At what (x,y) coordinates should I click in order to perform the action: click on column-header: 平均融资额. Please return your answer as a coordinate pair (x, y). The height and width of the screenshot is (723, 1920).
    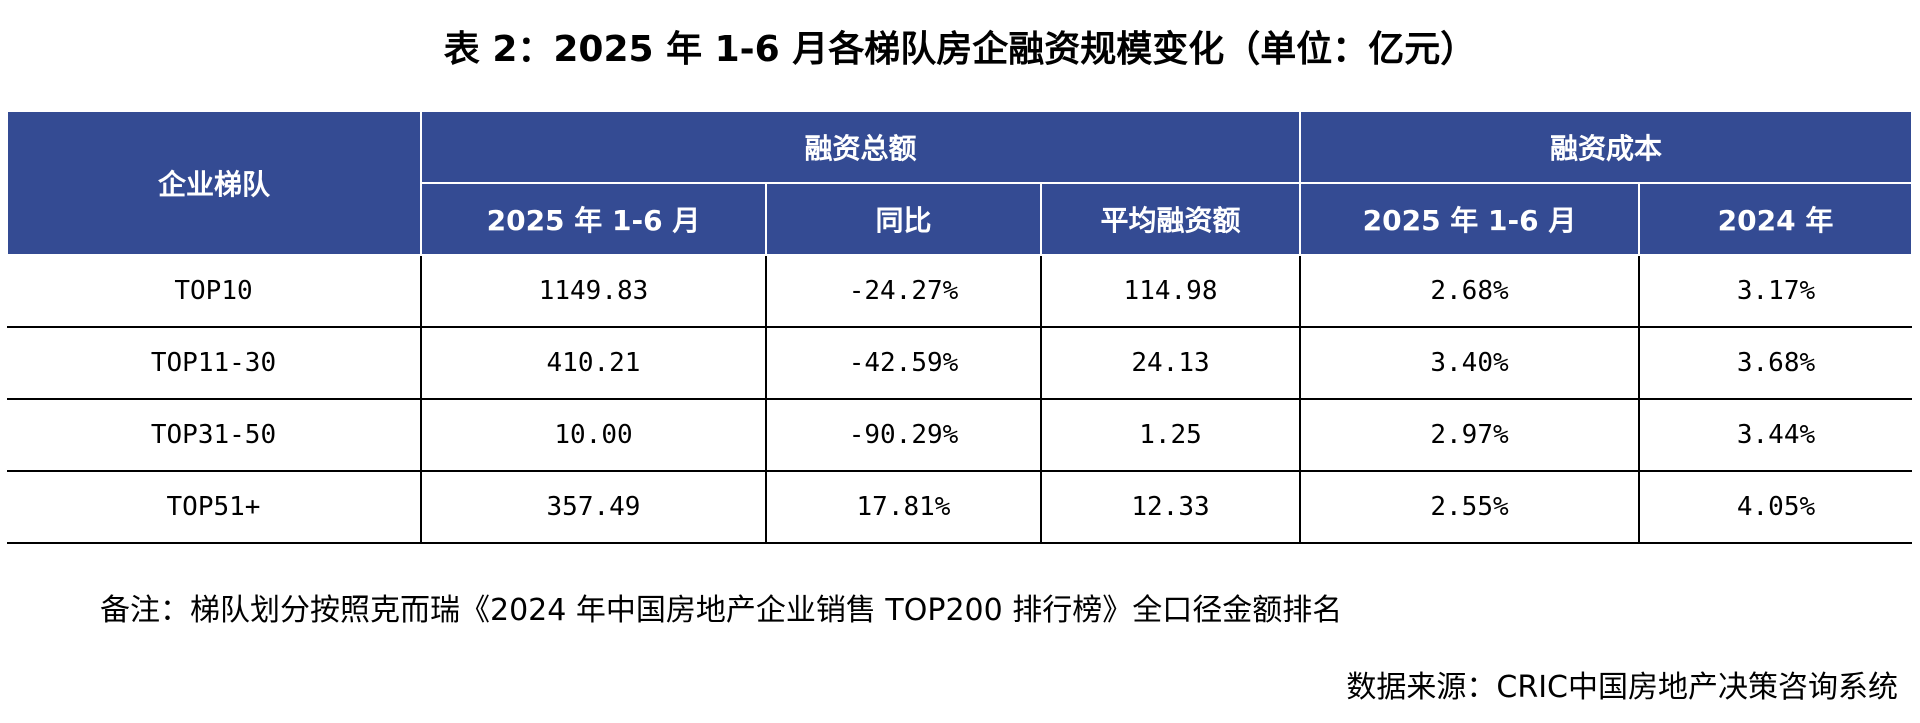
    Looking at the image, I should click on (1170, 219).